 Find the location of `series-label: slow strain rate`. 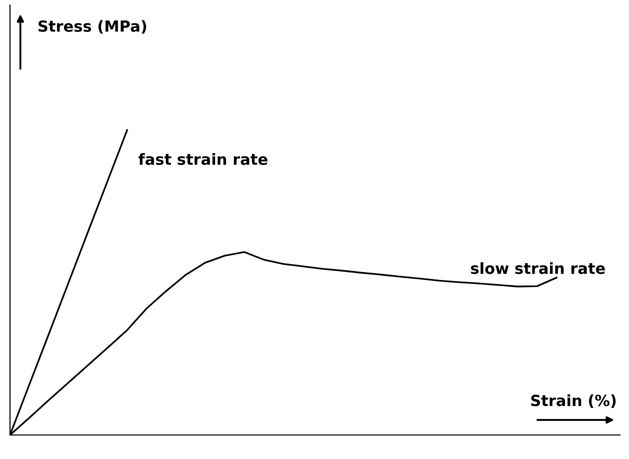

series-label: slow strain rate is located at coordinates (538, 268).